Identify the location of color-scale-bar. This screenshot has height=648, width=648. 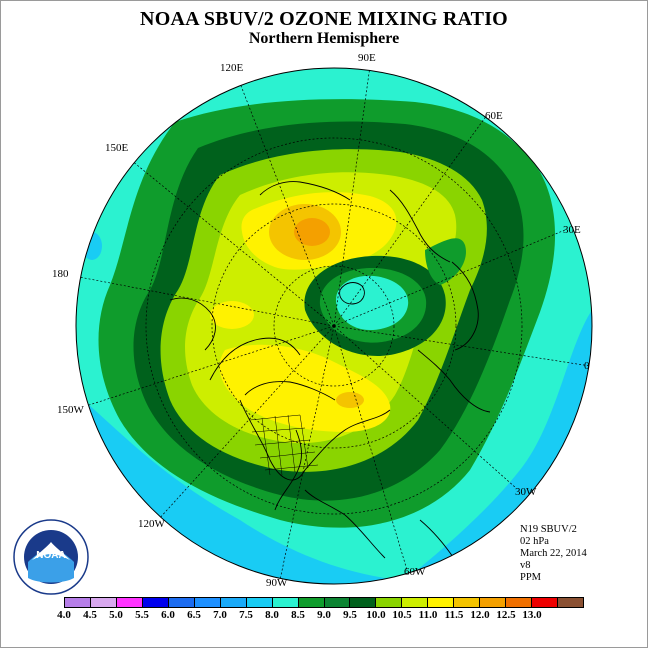
(324, 602).